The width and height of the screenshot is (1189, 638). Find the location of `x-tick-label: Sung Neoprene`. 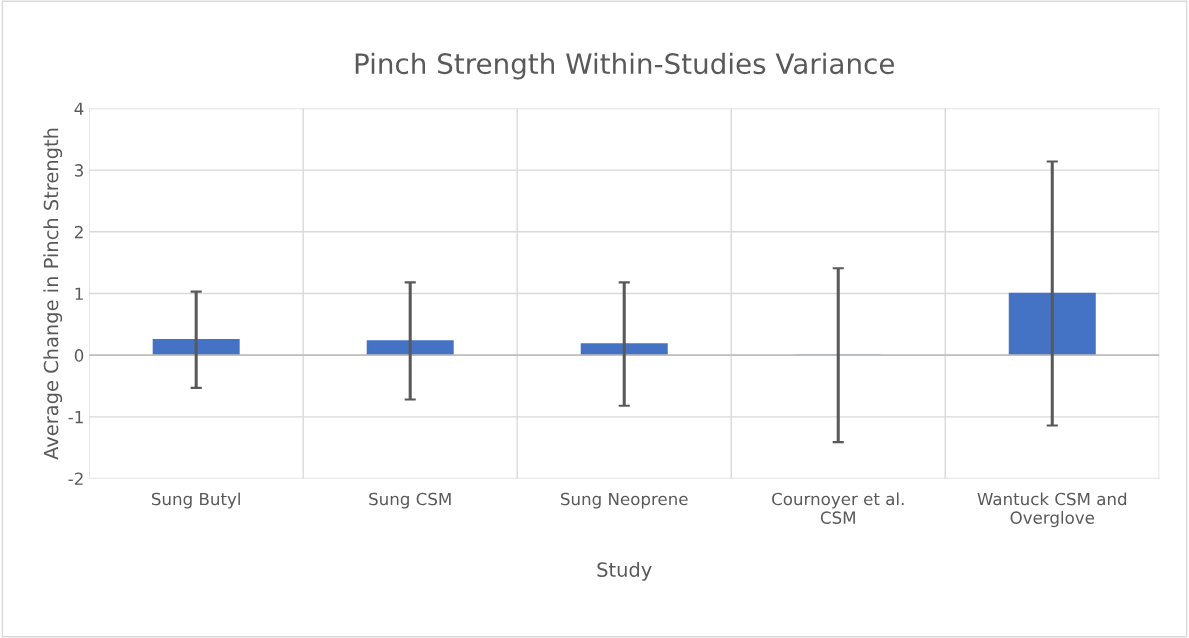

x-tick-label: Sung Neoprene is located at coordinates (624, 500).